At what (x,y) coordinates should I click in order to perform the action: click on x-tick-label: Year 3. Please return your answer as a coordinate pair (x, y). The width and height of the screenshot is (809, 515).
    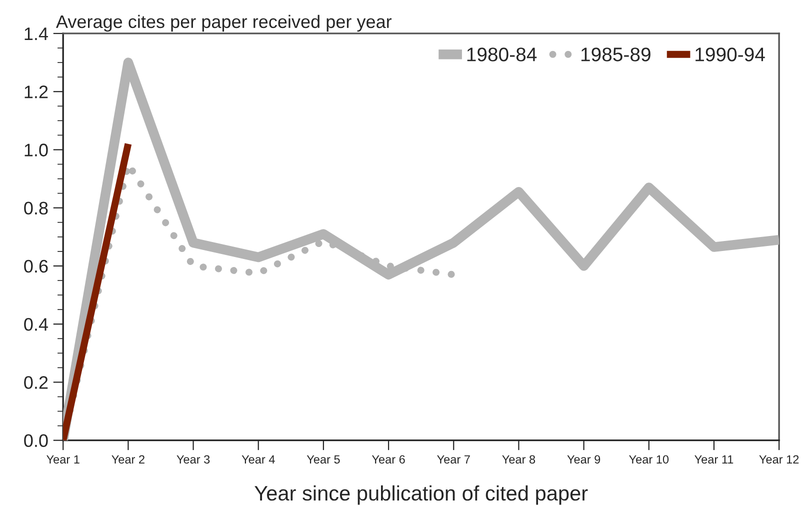
    Looking at the image, I should click on (193, 459).